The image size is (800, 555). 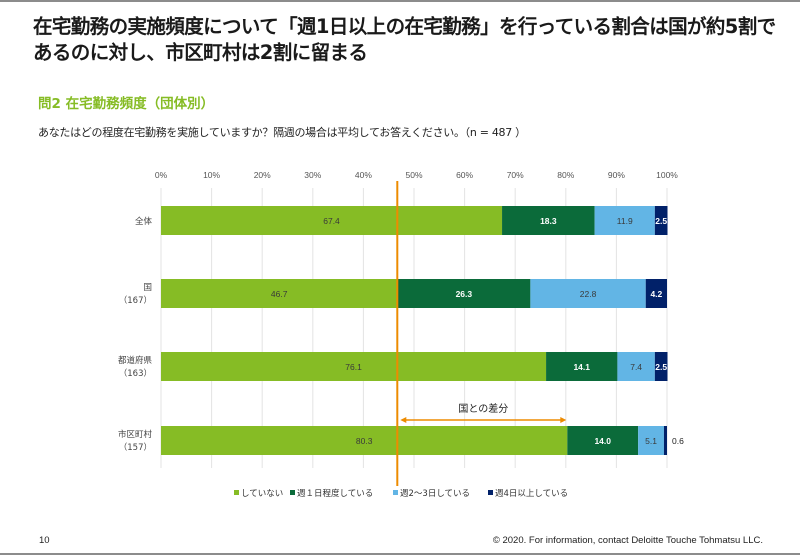 I want to click on data-label: 22.8, so click(x=588, y=294).